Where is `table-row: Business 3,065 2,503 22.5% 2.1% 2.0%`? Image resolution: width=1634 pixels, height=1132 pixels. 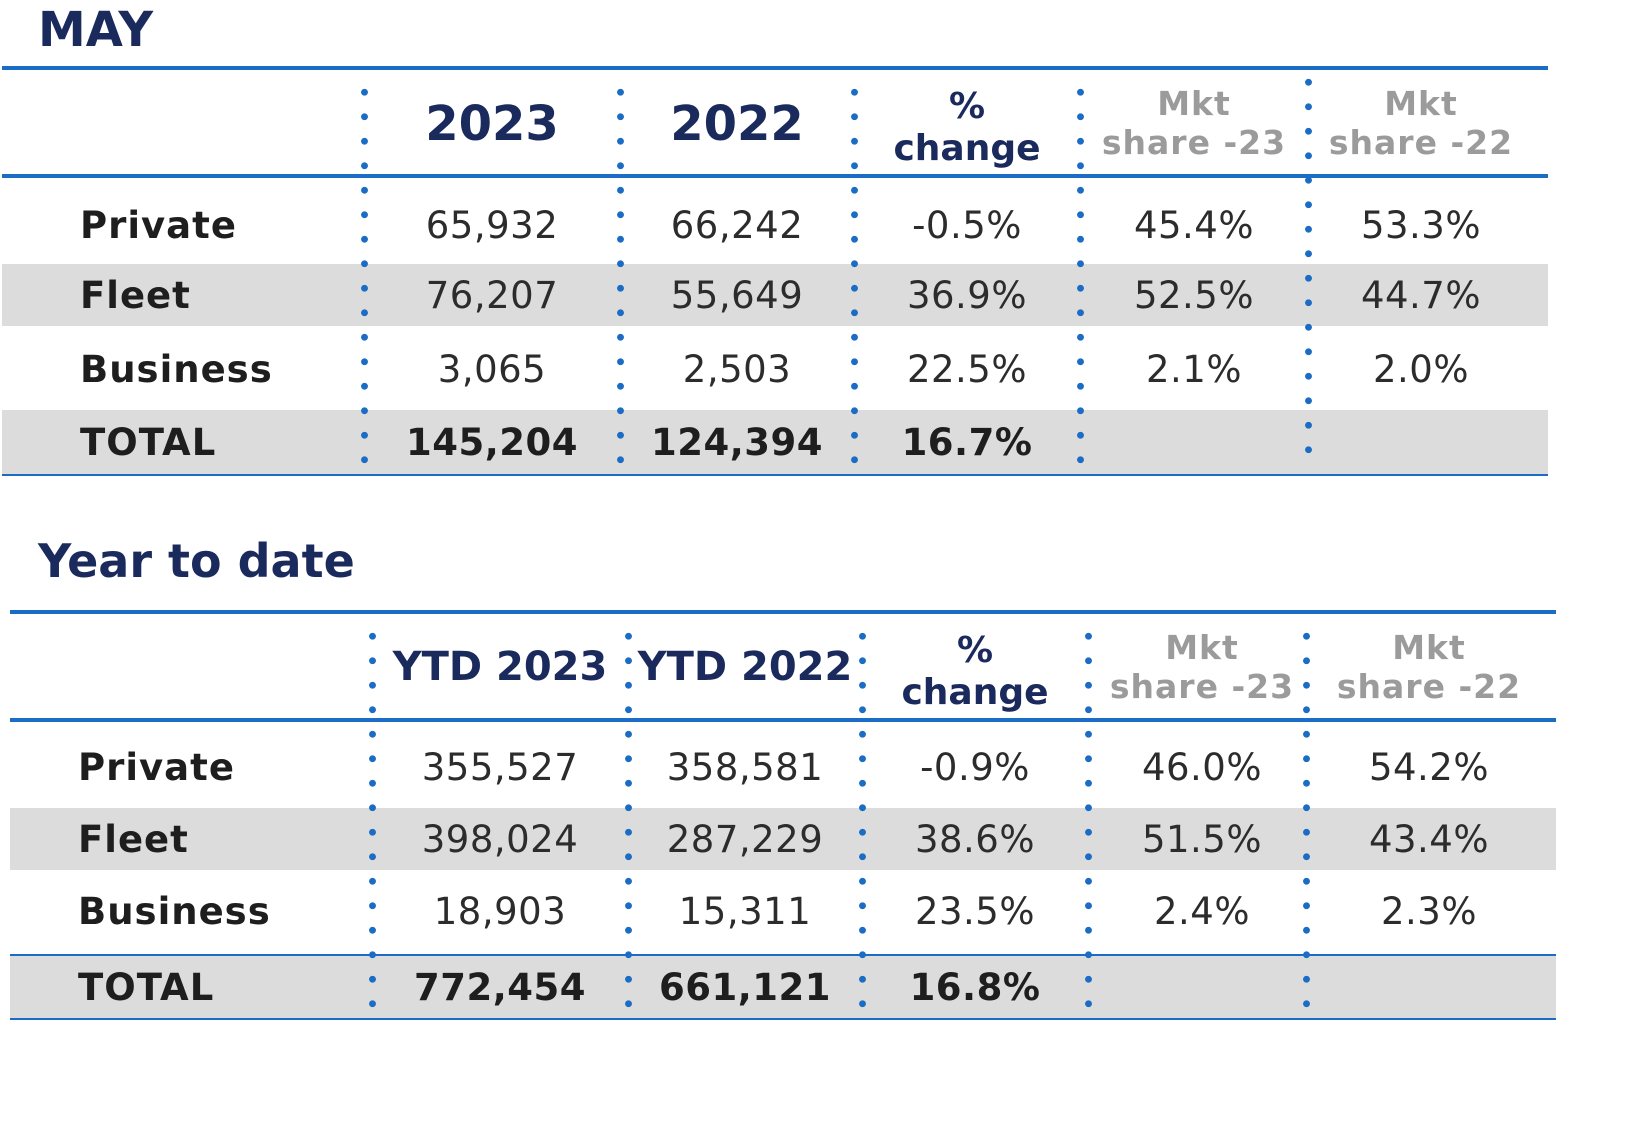 table-row: Business 3,065 2,503 22.5% 2.1% 2.0% is located at coordinates (775, 369).